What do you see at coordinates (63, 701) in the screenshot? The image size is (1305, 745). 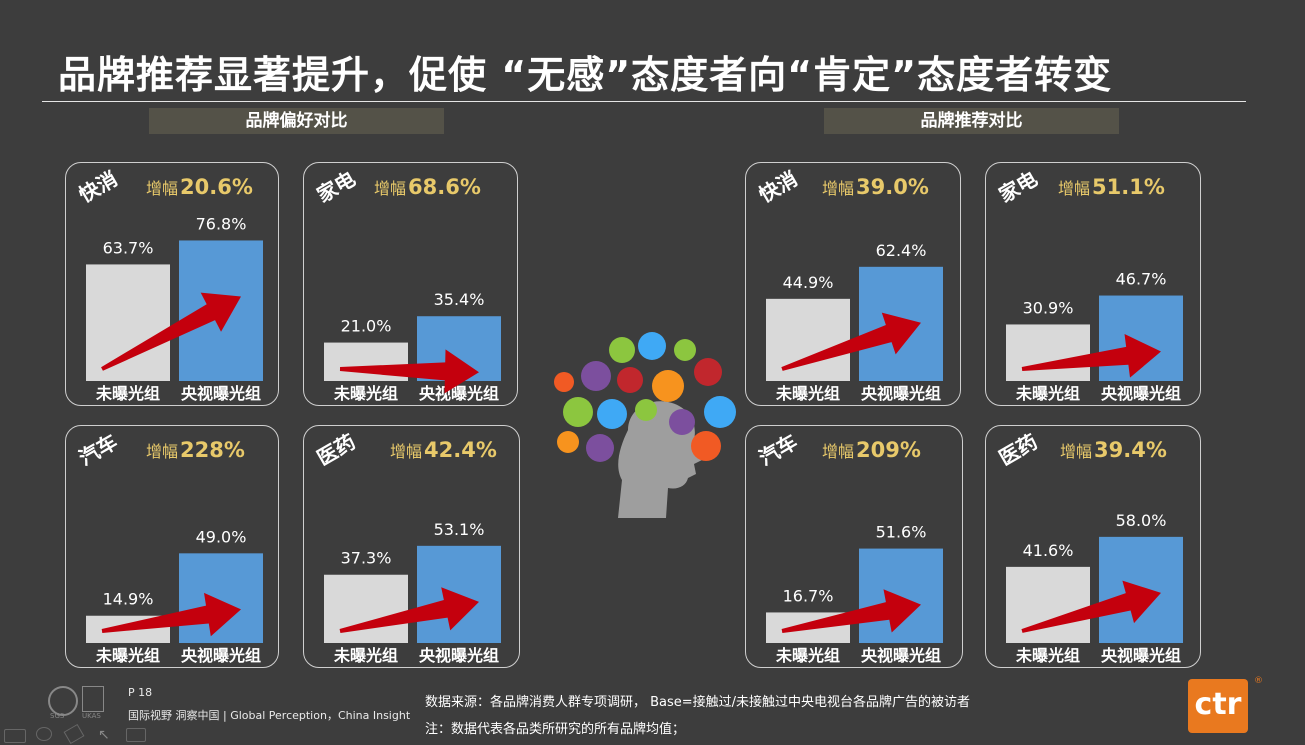 I see `certification-seal-icon` at bounding box center [63, 701].